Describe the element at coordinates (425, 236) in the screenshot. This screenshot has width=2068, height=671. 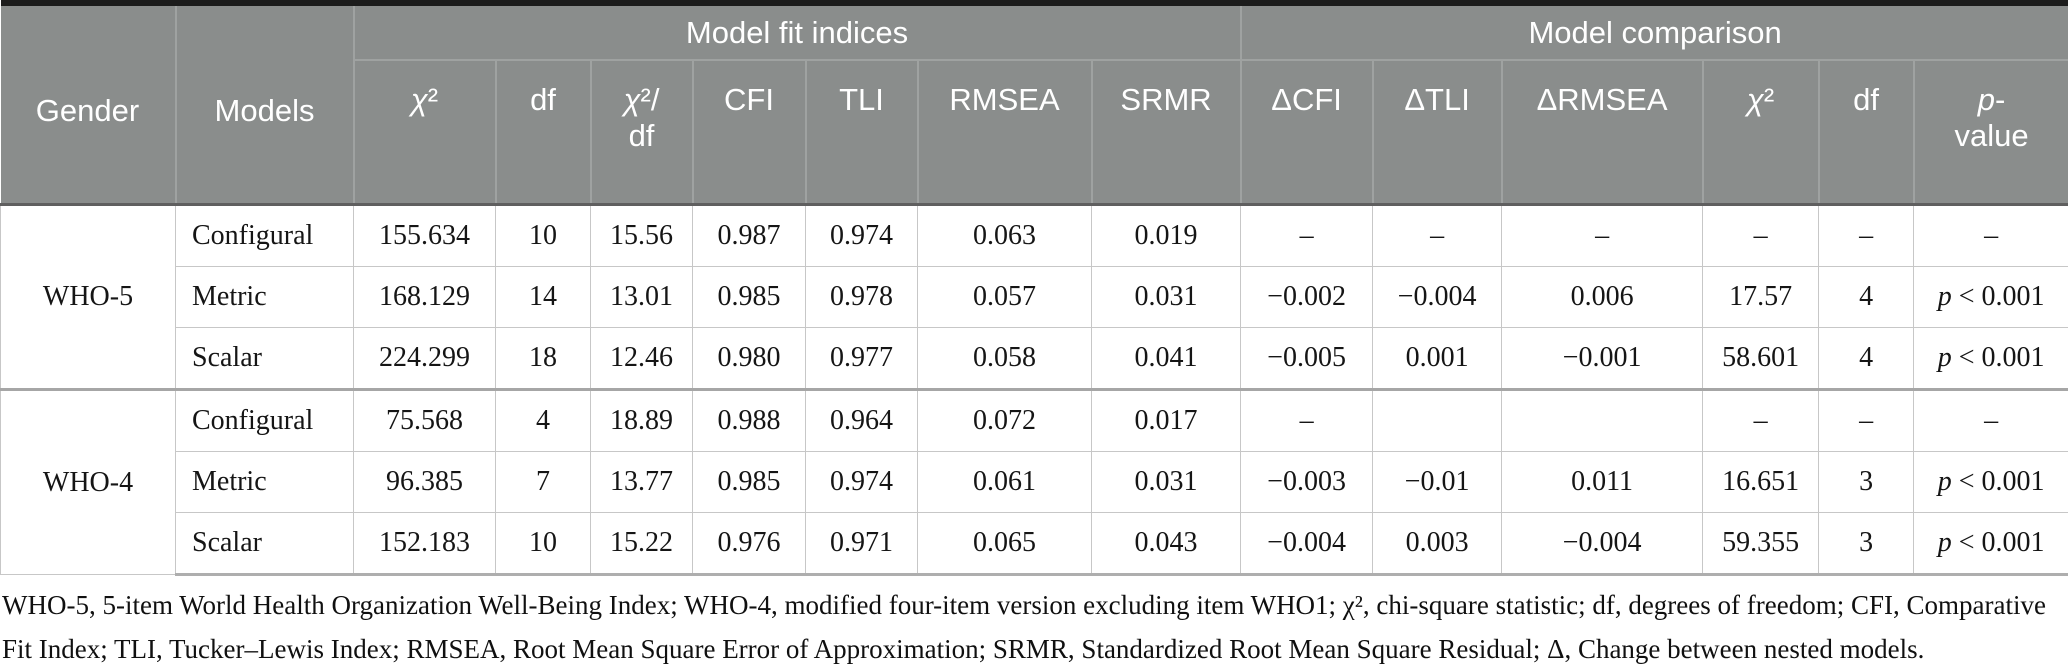
I see `value-cell: 155.634` at that location.